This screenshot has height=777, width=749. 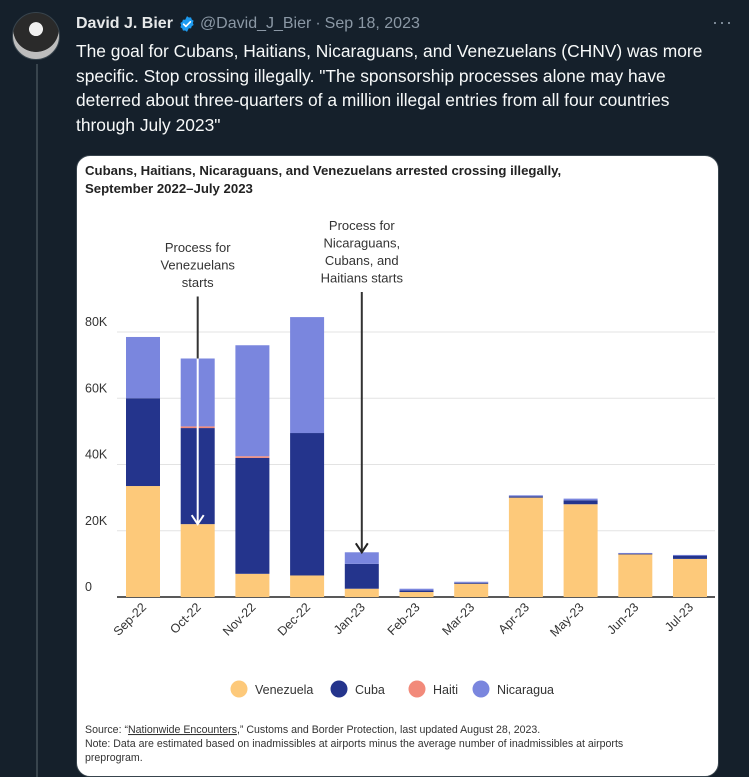 What do you see at coordinates (252, 457) in the screenshot?
I see `bar-segment-haiti` at bounding box center [252, 457].